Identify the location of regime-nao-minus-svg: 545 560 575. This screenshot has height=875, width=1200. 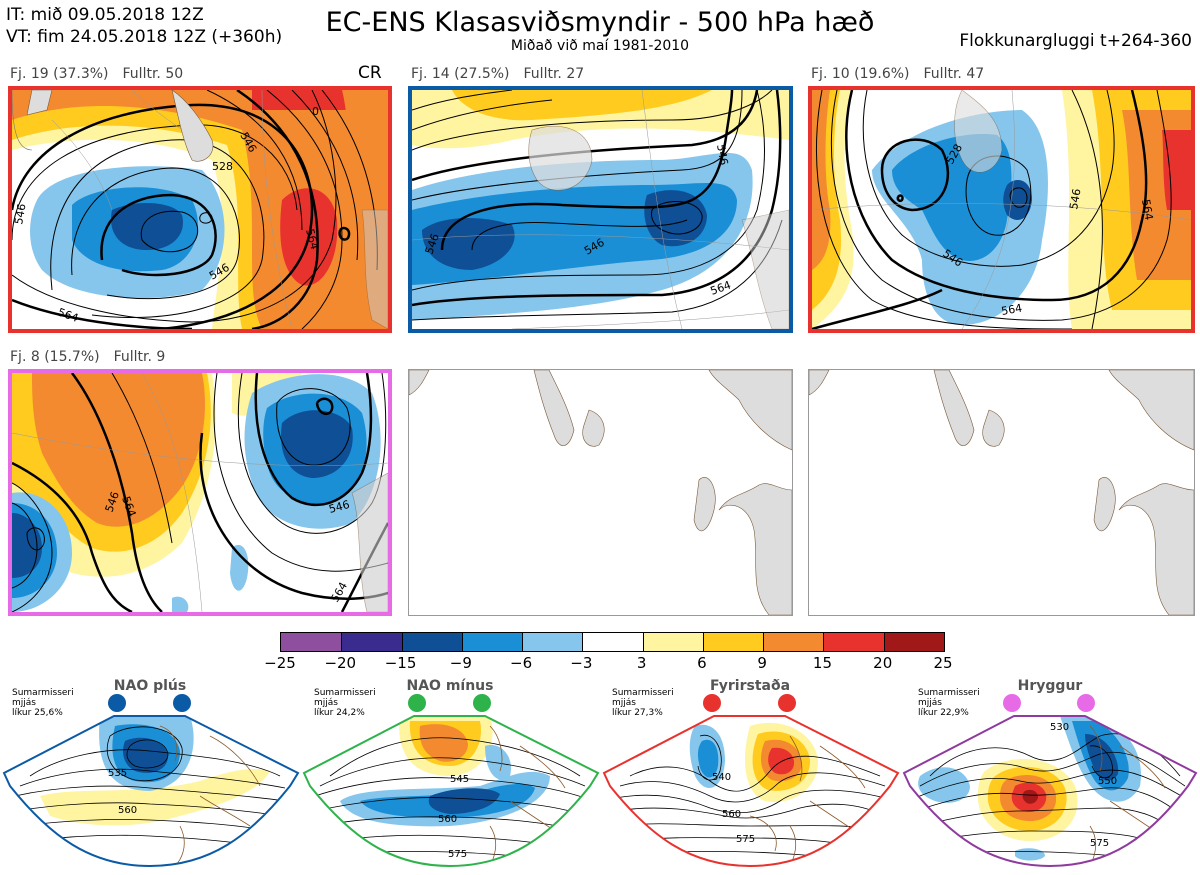
(451, 781).